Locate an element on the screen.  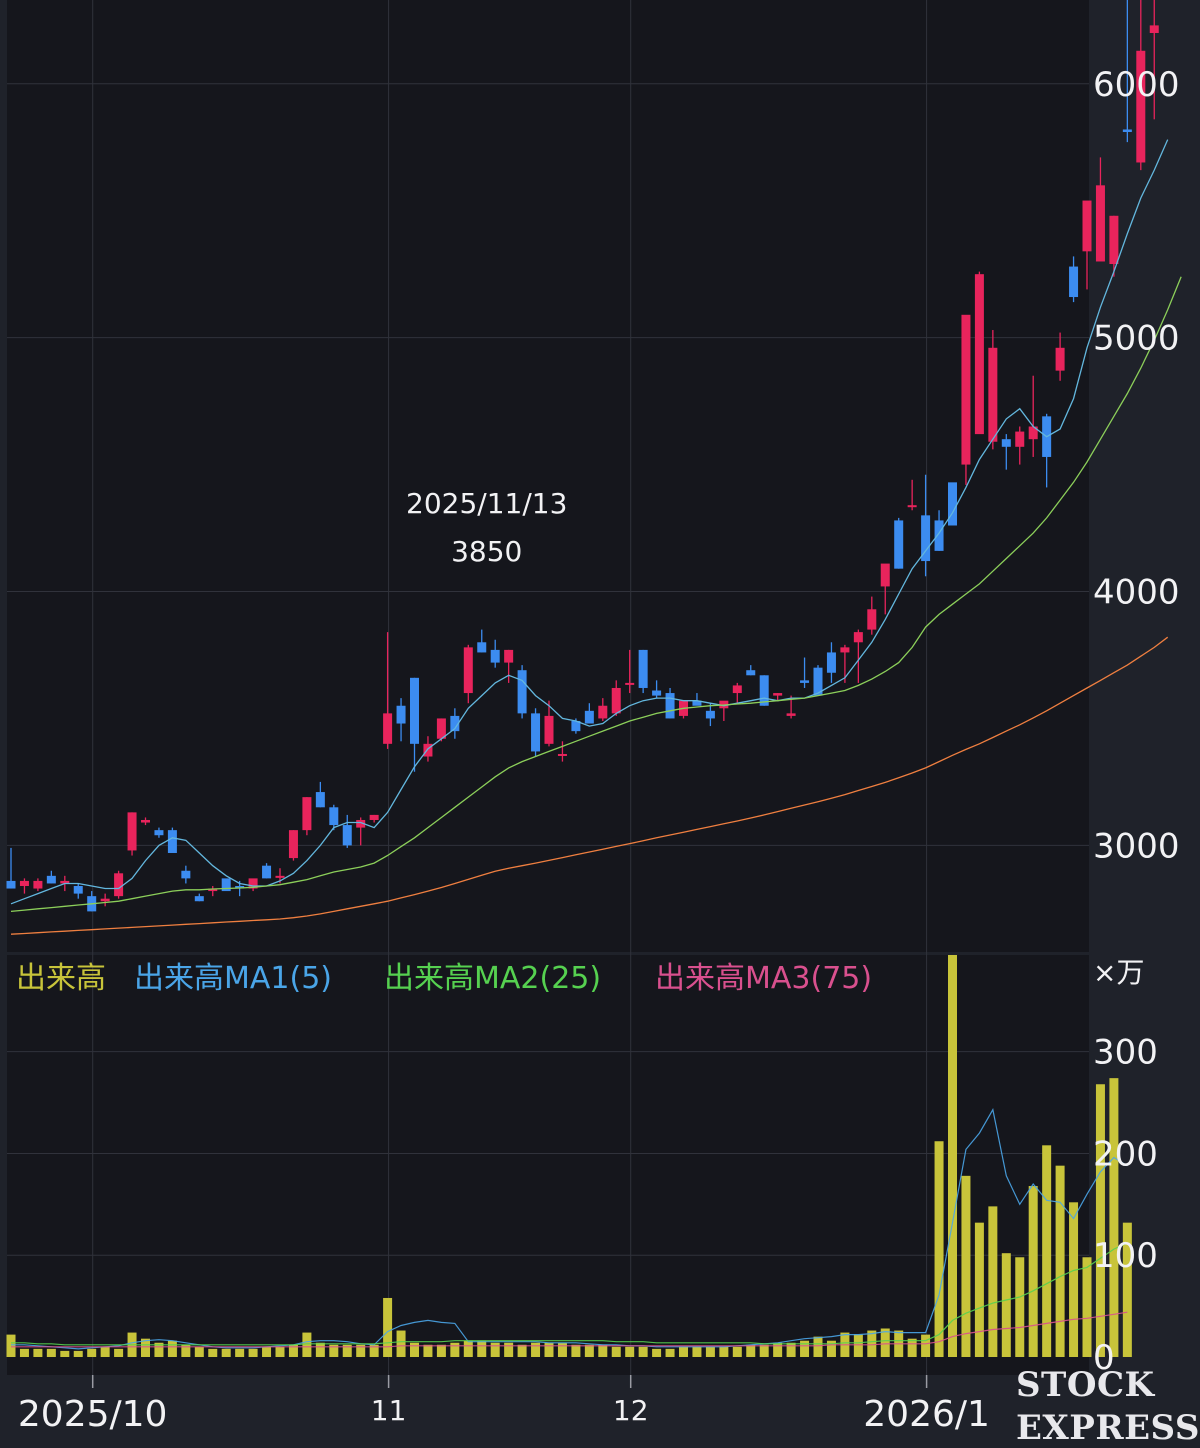
annotation-date: 2025/11/13 is located at coordinates (486, 503).